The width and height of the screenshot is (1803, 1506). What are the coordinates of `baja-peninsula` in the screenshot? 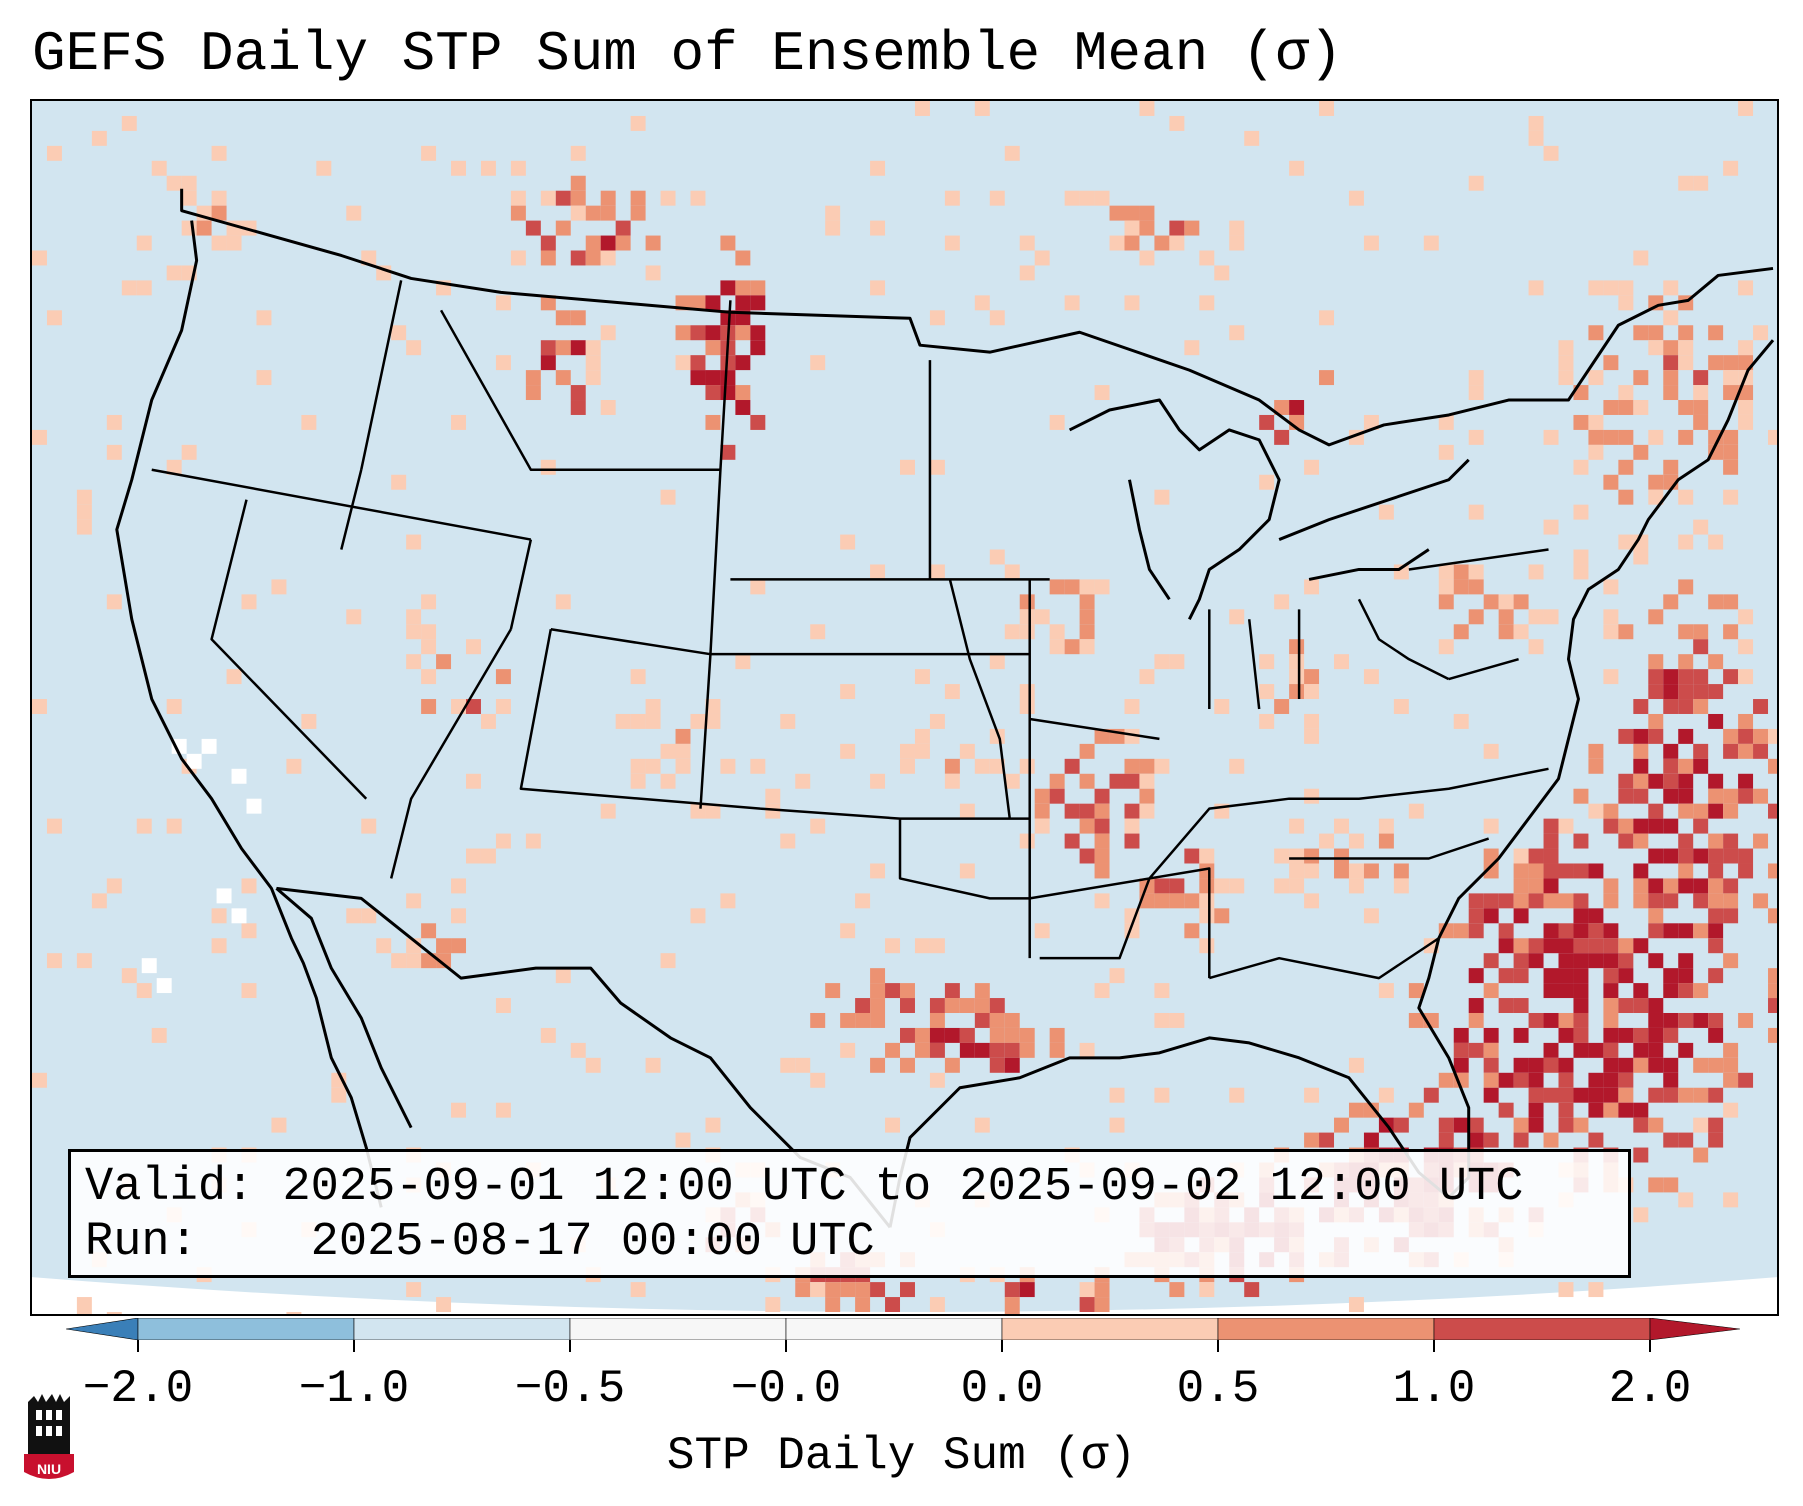 It's located at (344, 1008).